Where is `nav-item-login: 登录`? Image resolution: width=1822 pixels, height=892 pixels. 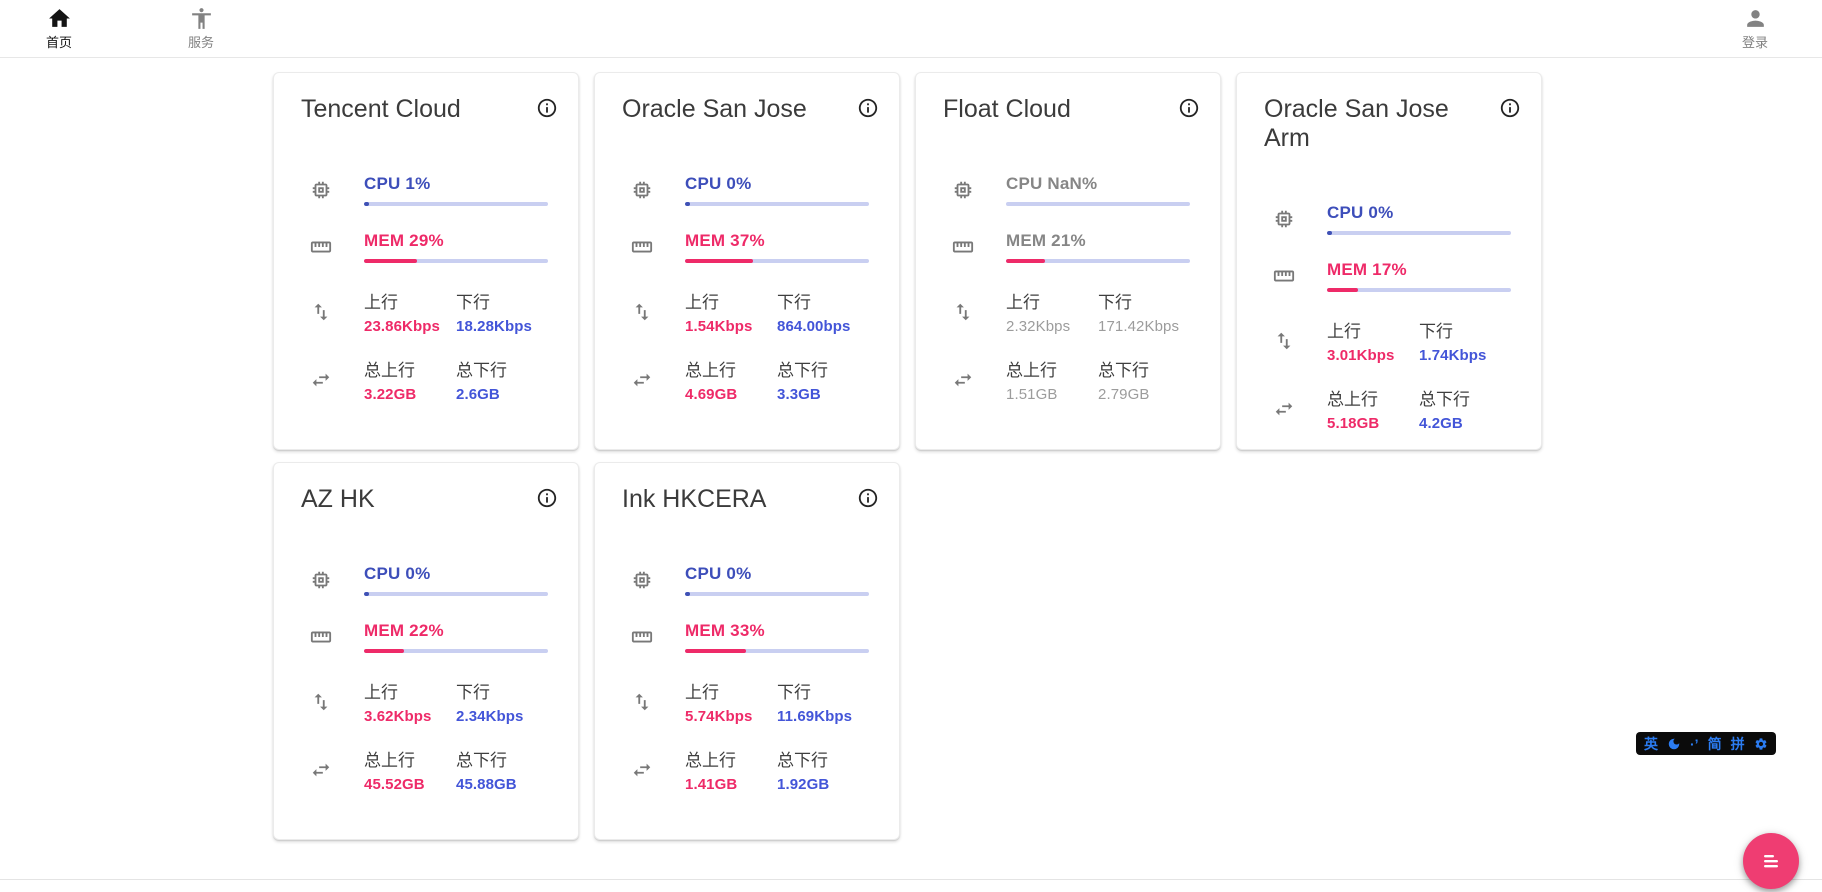
nav-item-login: 登录 is located at coordinates (1755, 28).